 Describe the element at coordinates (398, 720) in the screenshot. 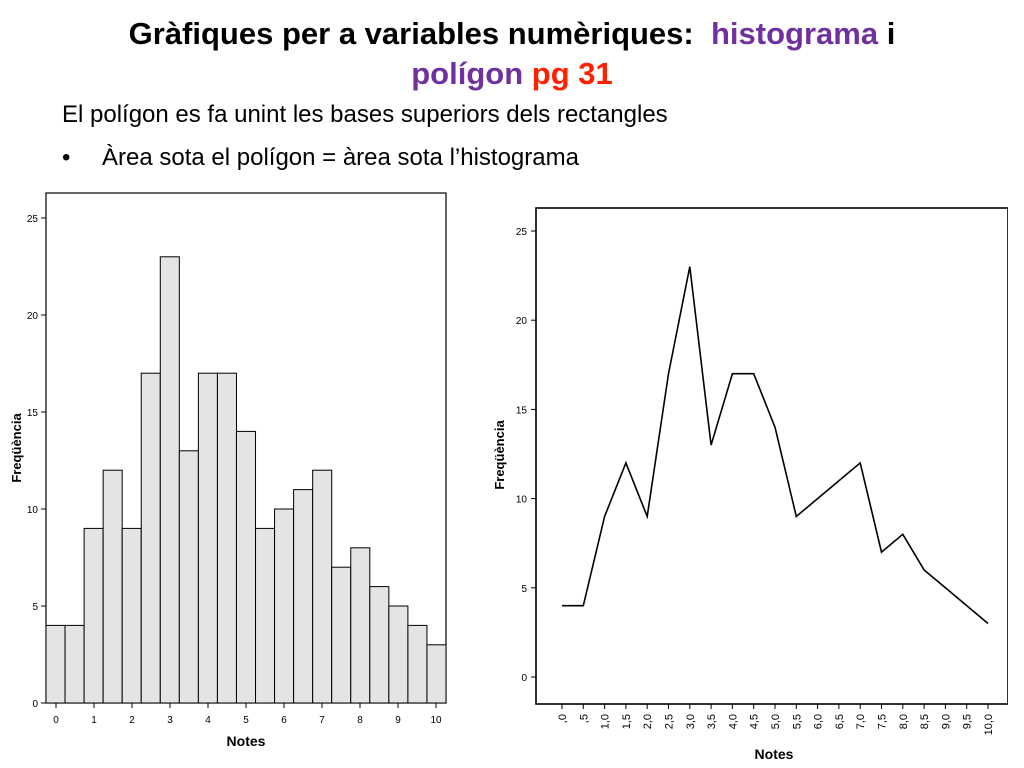

I see `x-tick-label: 9` at that location.